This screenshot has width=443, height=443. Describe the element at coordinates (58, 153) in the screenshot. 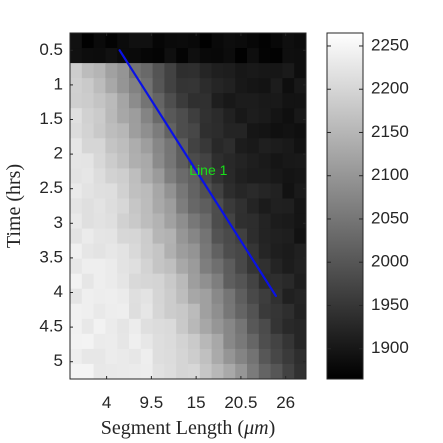

I see `y-tick-label: 2` at that location.